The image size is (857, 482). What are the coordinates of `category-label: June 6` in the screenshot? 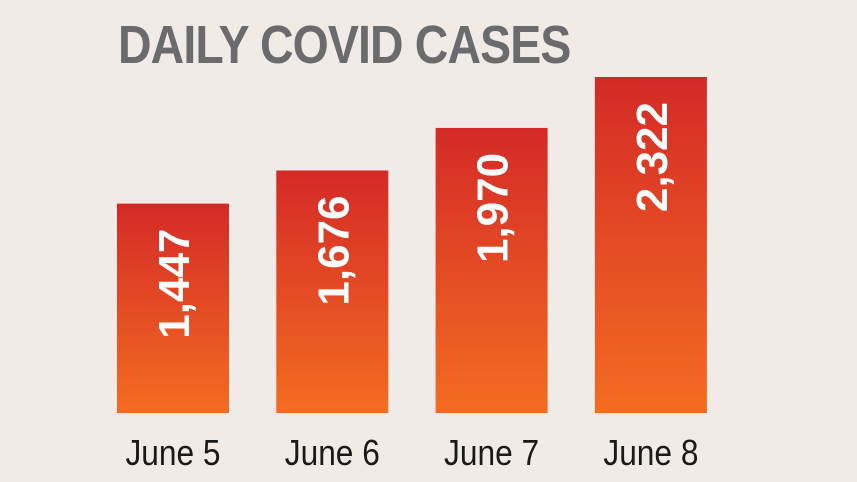 It's located at (332, 453).